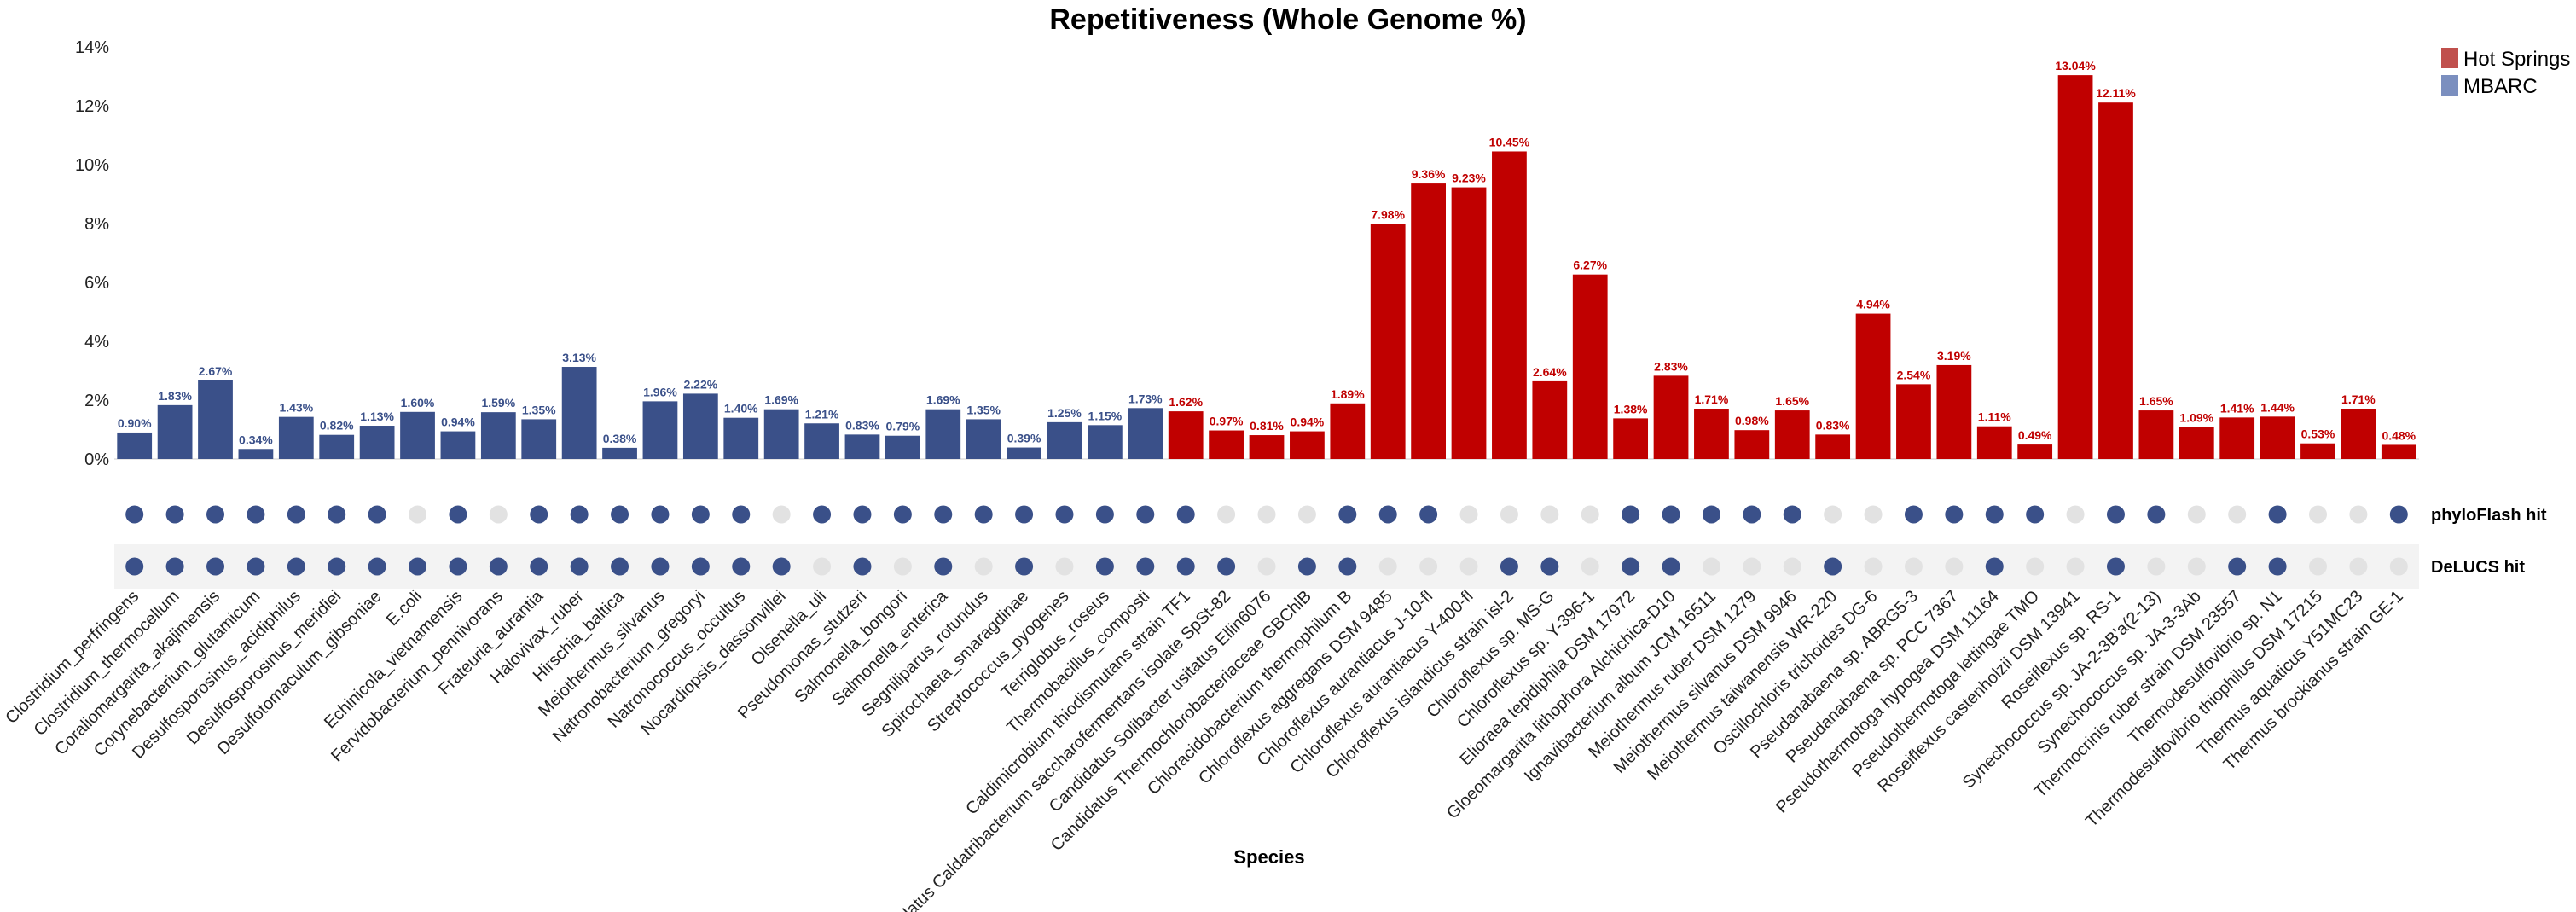 The height and width of the screenshot is (912, 2576). Describe the element at coordinates (2116, 93) in the screenshot. I see `bar-value-label: 12.11%` at that location.